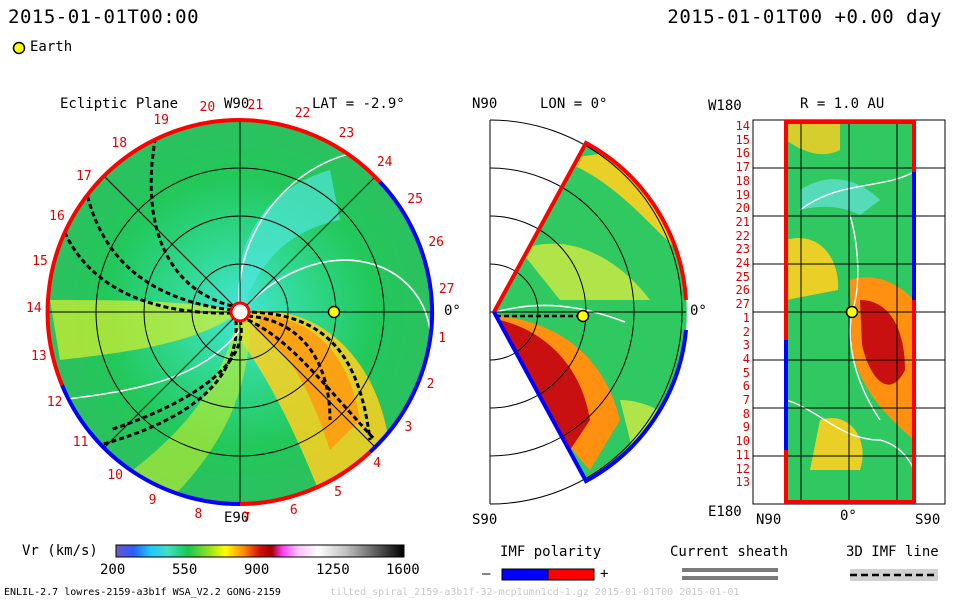 The height and width of the screenshot is (600, 960). Describe the element at coordinates (207, 107) in the screenshot. I see `carrington-label: 20` at that location.